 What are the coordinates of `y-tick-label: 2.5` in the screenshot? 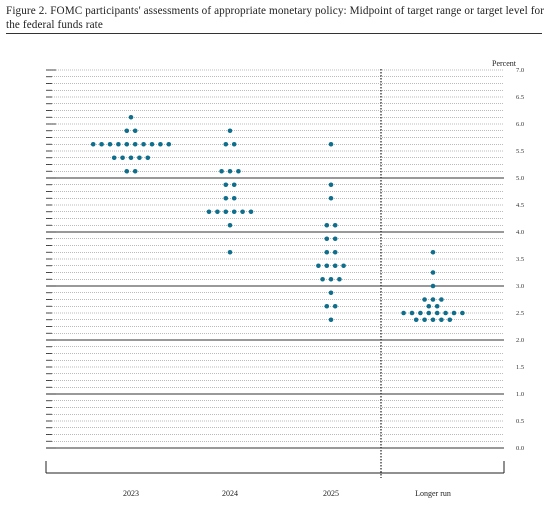 It's located at (520, 313).